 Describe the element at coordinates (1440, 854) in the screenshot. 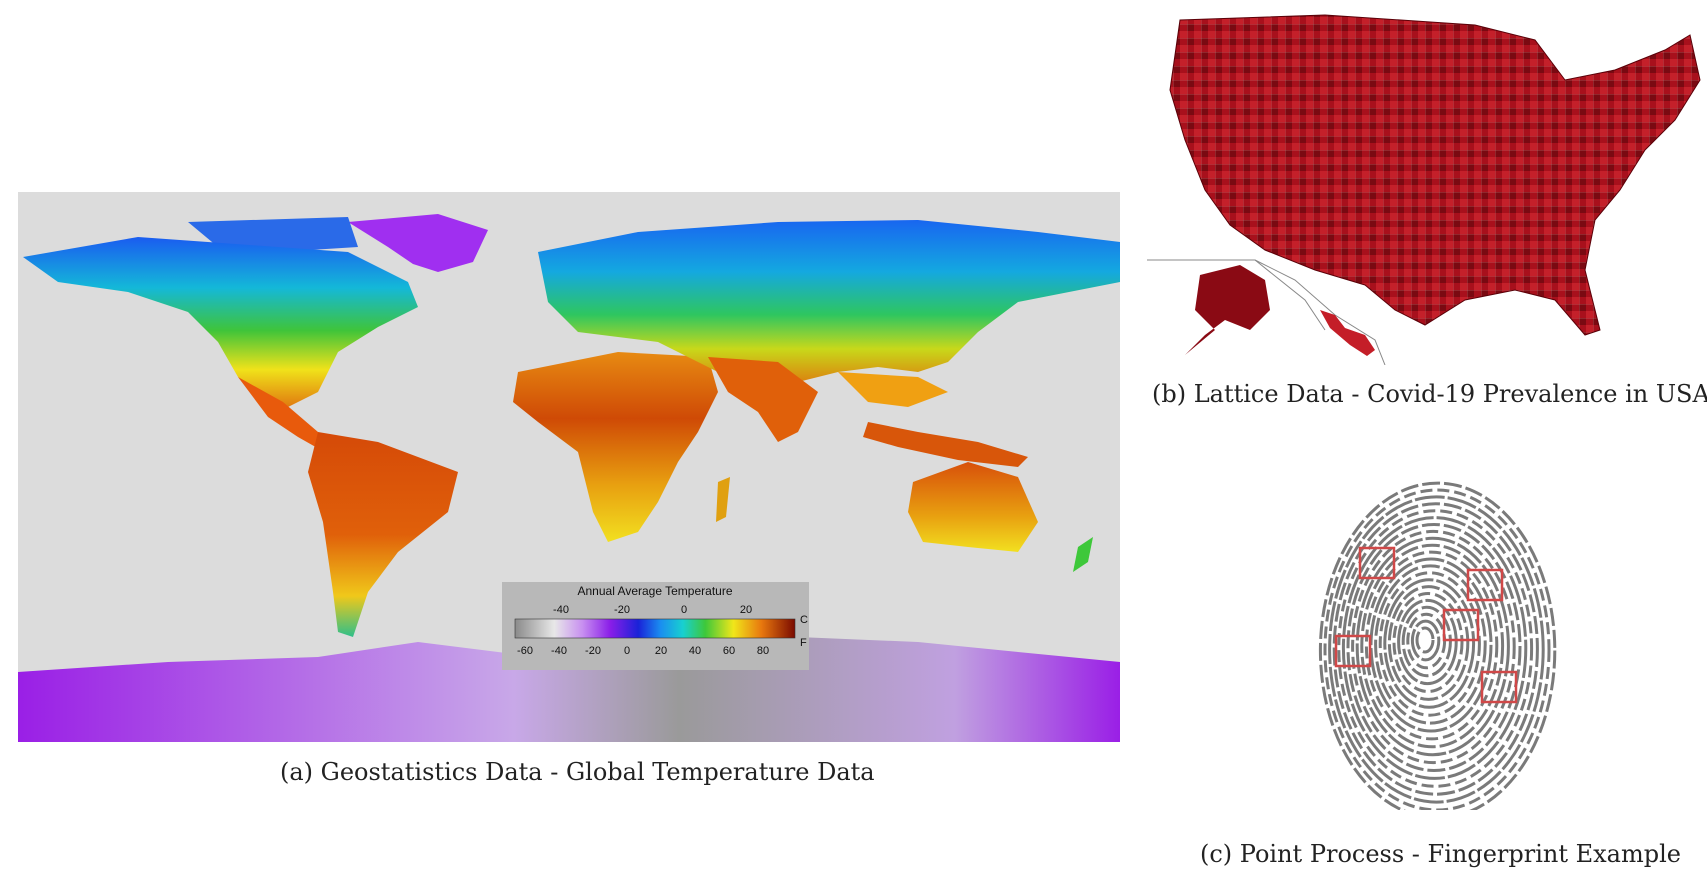

I see `caption-c: (c) Point Process - Fingerprint Example` at that location.